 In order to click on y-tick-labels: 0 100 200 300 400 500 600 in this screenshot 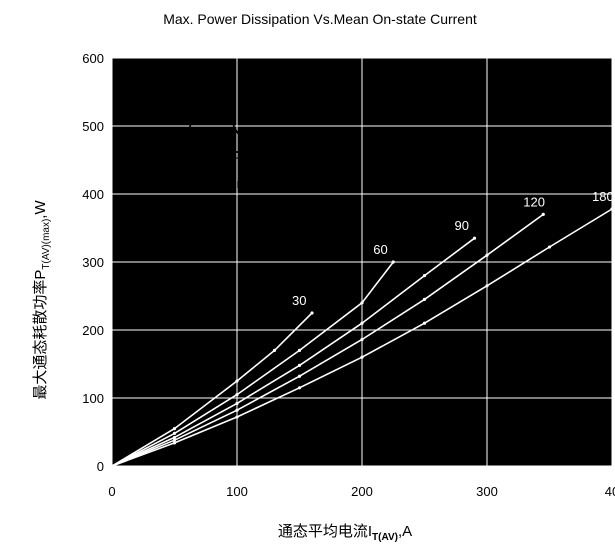, I will do `click(93, 262)`.